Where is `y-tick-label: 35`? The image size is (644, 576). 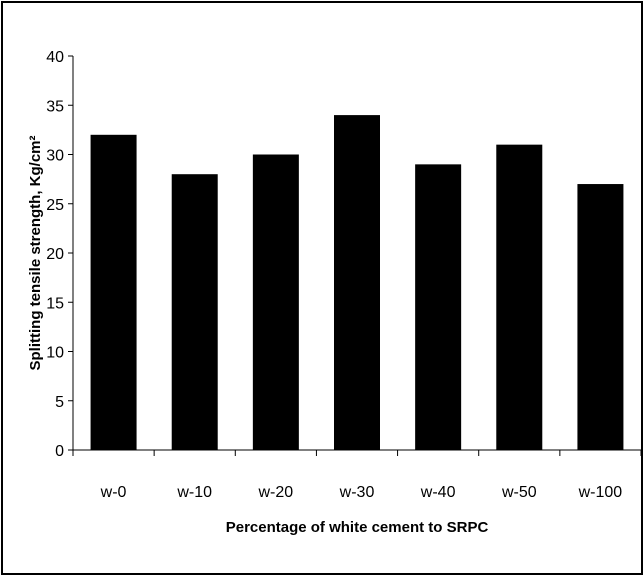 y-tick-label: 35 is located at coordinates (55, 106).